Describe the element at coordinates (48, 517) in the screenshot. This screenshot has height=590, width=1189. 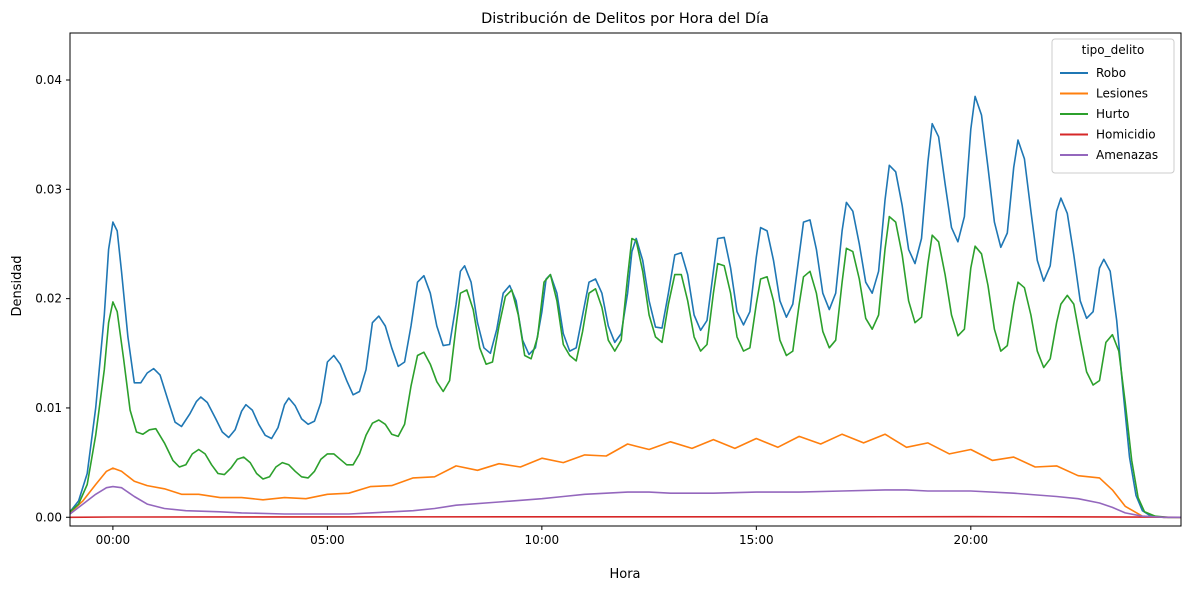
I see `y-tick-label: 0.00` at that location.